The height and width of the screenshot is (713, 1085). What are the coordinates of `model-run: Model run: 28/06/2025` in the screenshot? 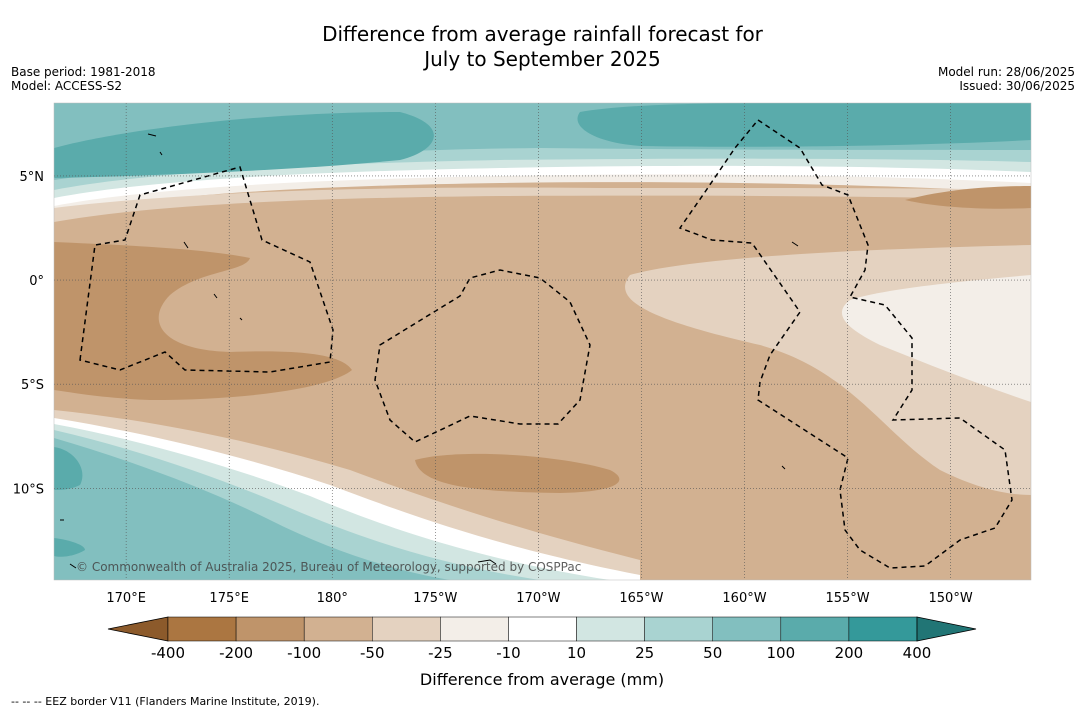 It's located at (1006, 72).